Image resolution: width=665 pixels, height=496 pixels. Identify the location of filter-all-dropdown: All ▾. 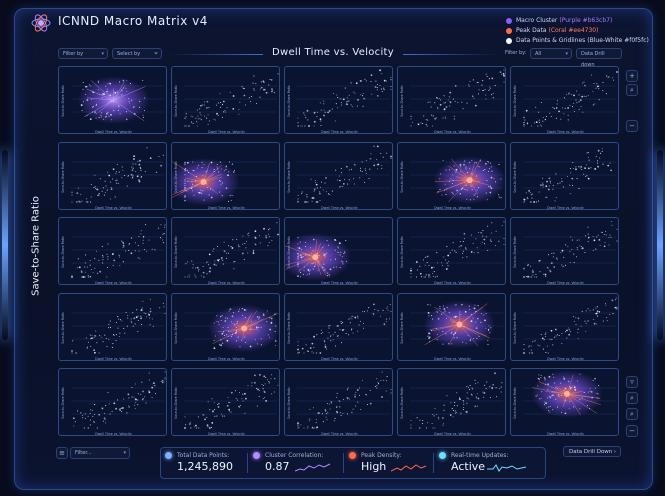
(551, 53).